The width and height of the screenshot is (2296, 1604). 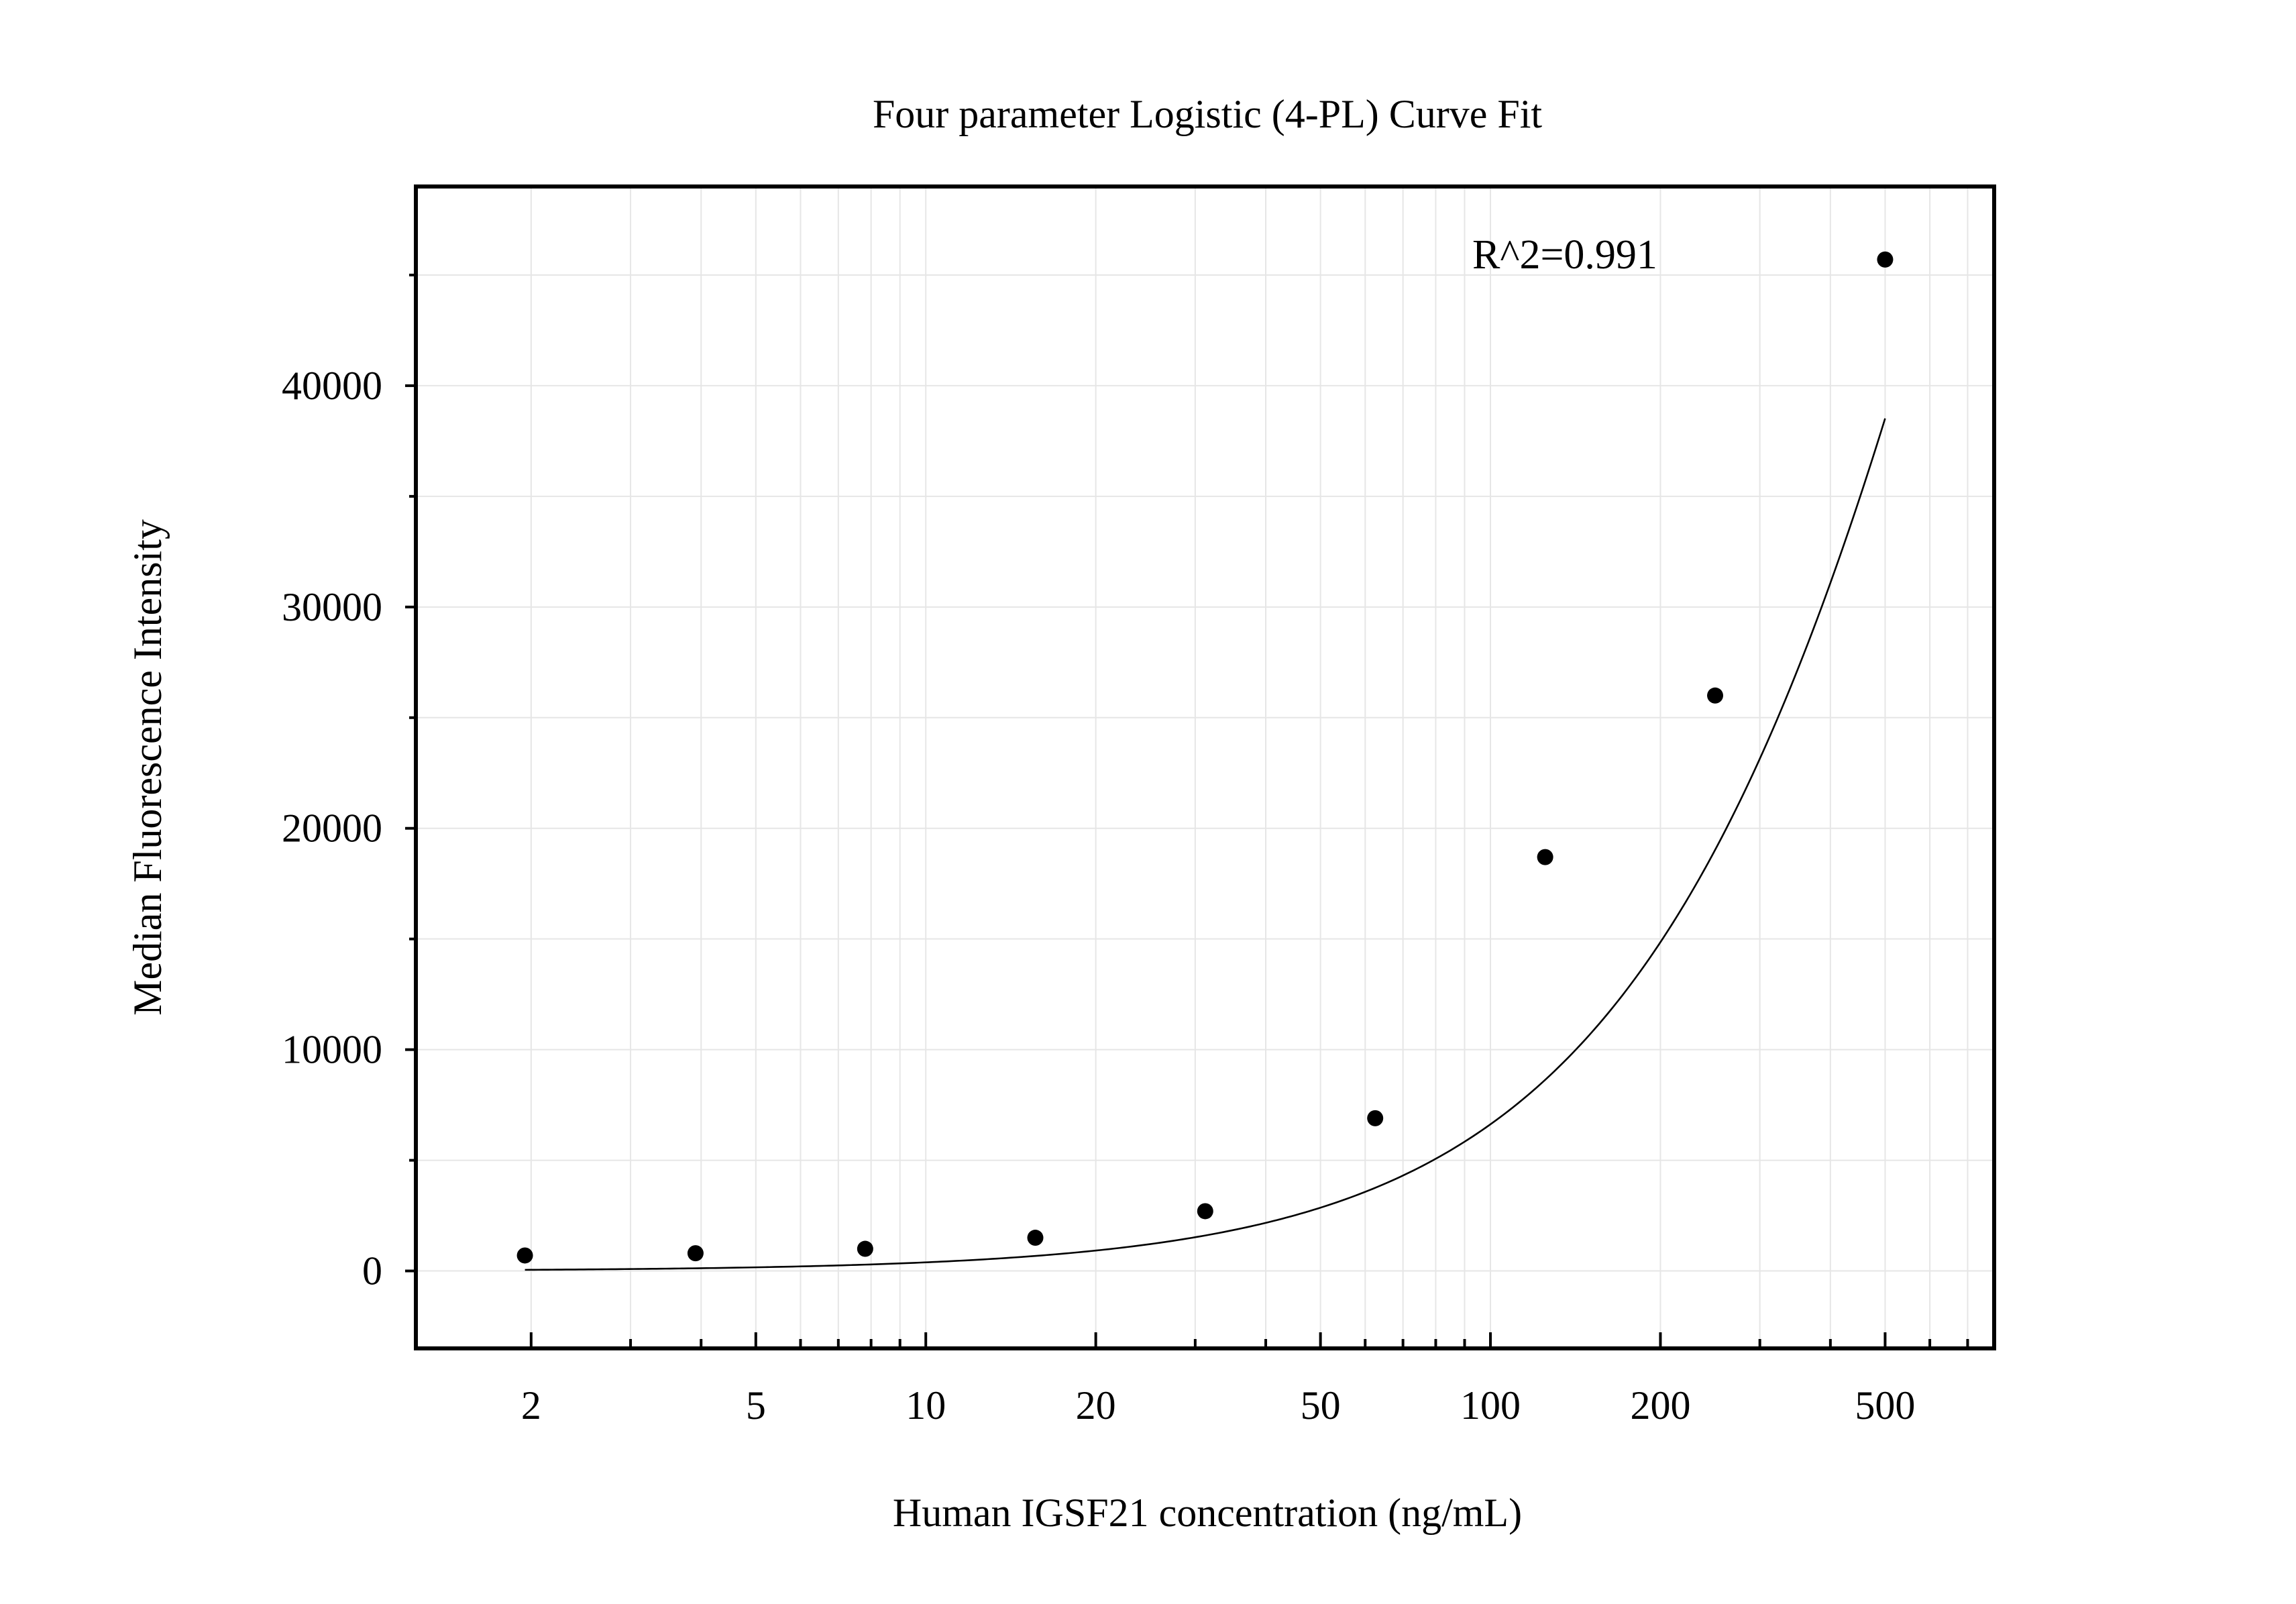 I want to click on y-axis-label: Median Fluorescence Intensity, so click(x=147, y=767).